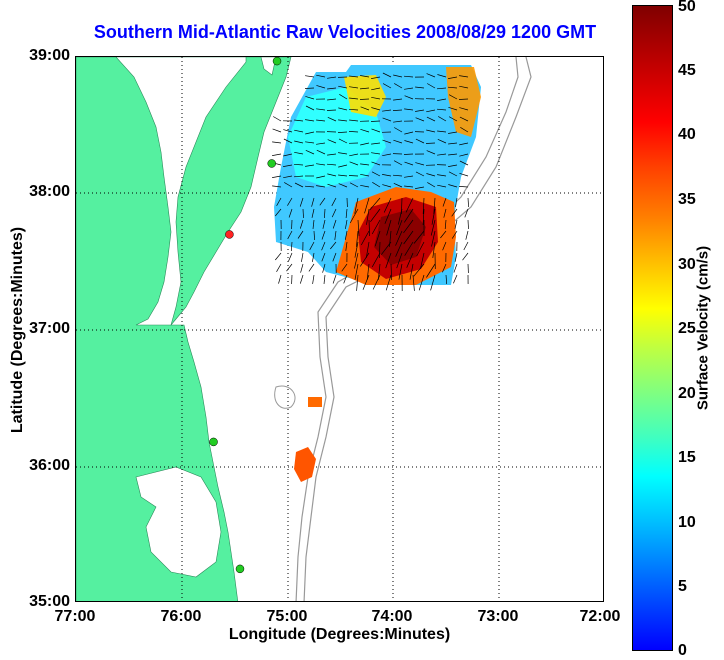 This screenshot has height=660, width=724. Describe the element at coordinates (42, 56) in the screenshot. I see `y-tick-label: 39:00` at that location.